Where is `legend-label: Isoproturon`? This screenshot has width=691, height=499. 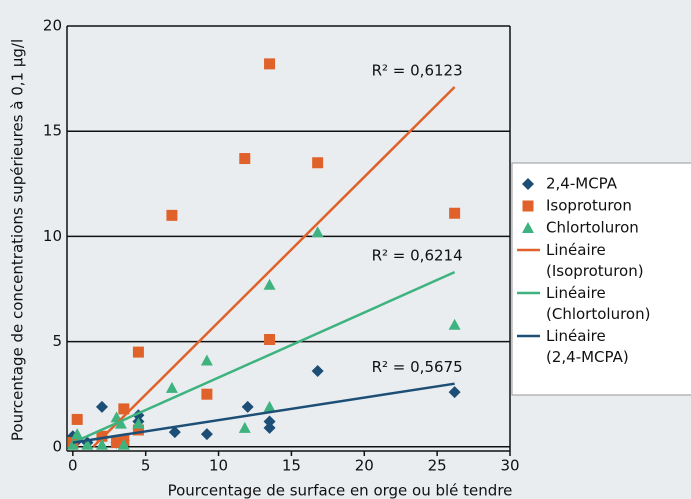 legend-label: Isoproturon is located at coordinates (589, 206).